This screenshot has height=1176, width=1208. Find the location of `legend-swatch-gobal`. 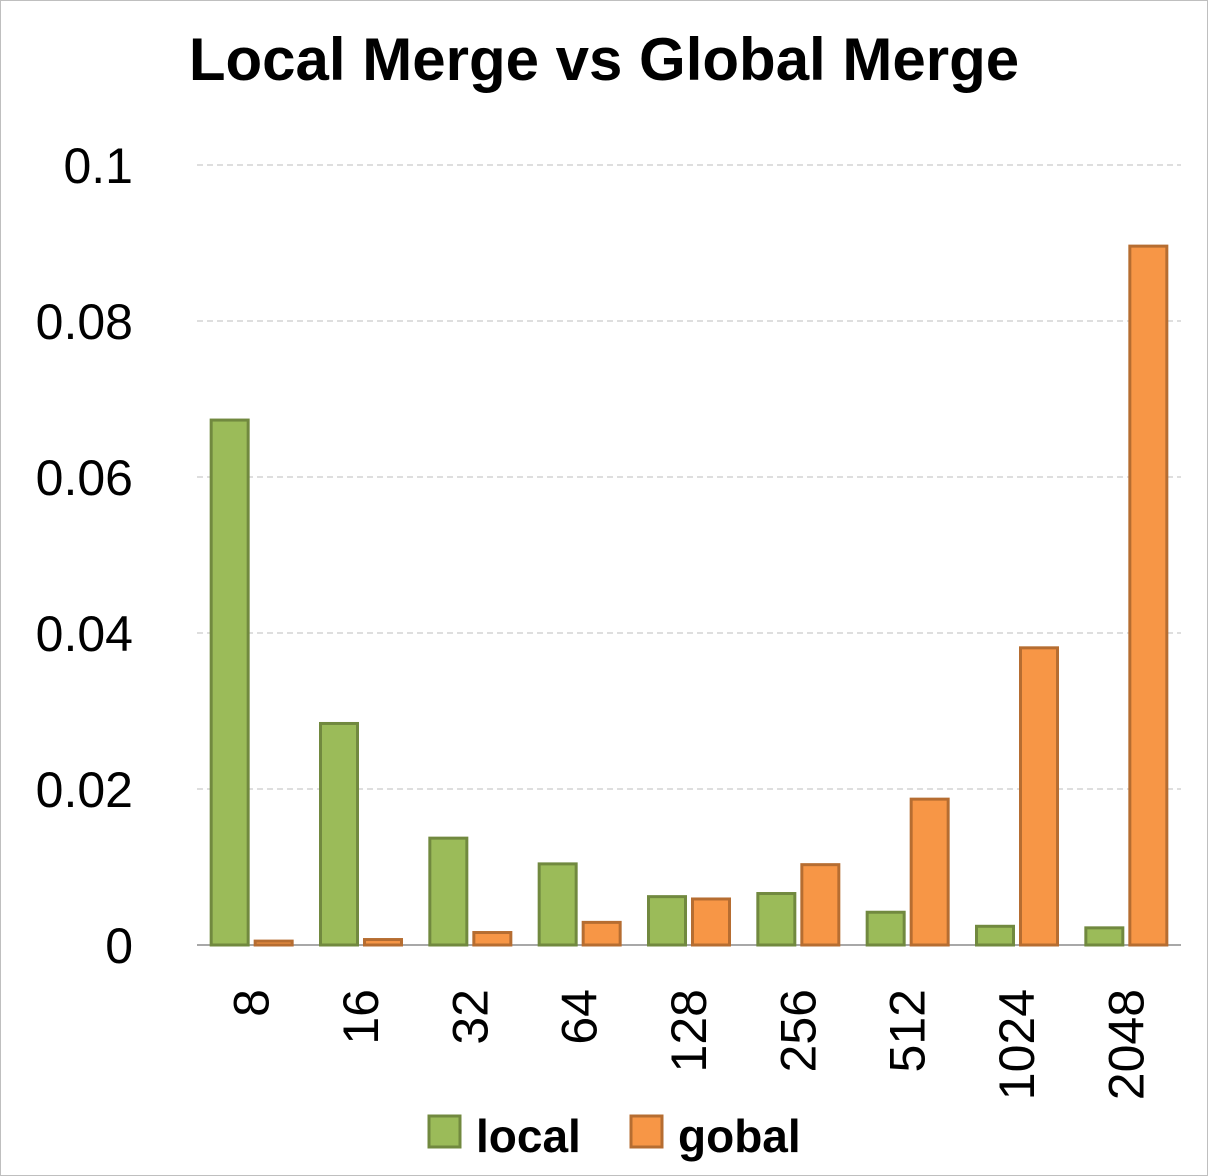

legend-swatch-gobal is located at coordinates (646, 1131).